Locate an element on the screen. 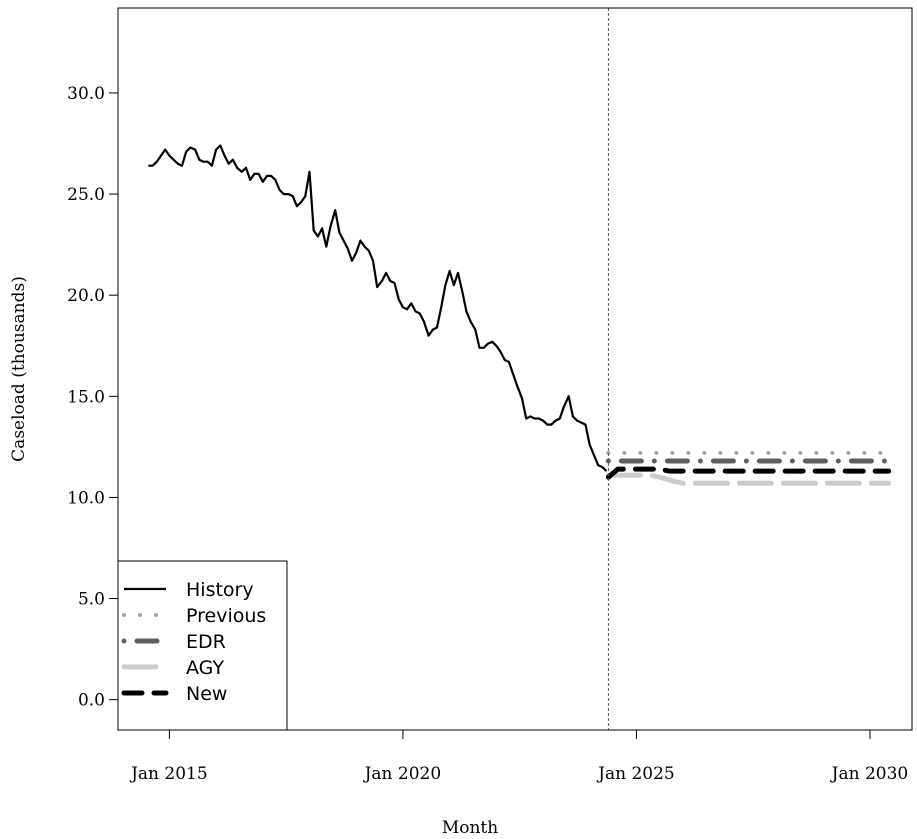 This screenshot has height=839, width=917. x-tick-label: Jan 2015 is located at coordinates (168, 774).